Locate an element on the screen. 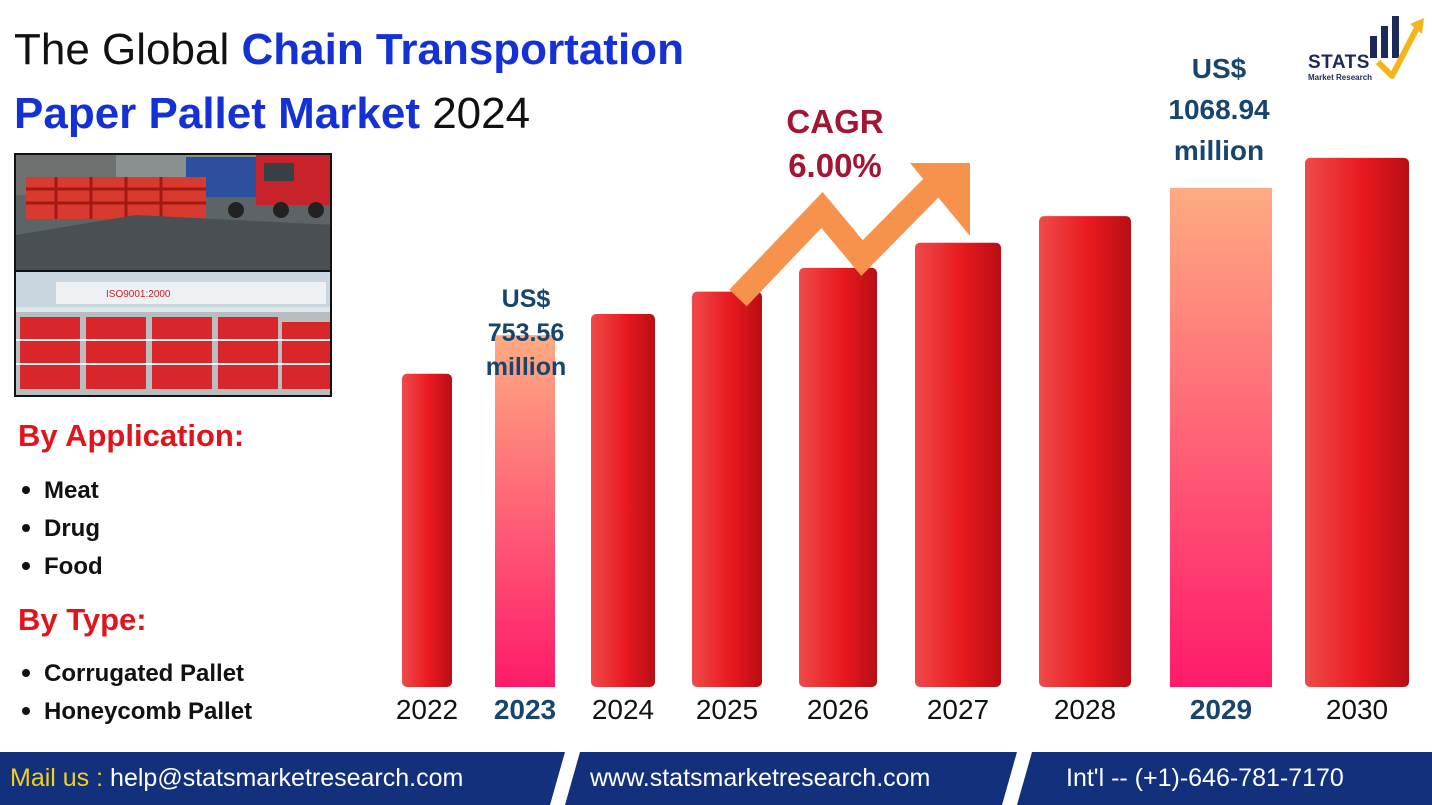  footer-email: Mail us : help@statsmarketresearch.com is located at coordinates (236, 778).